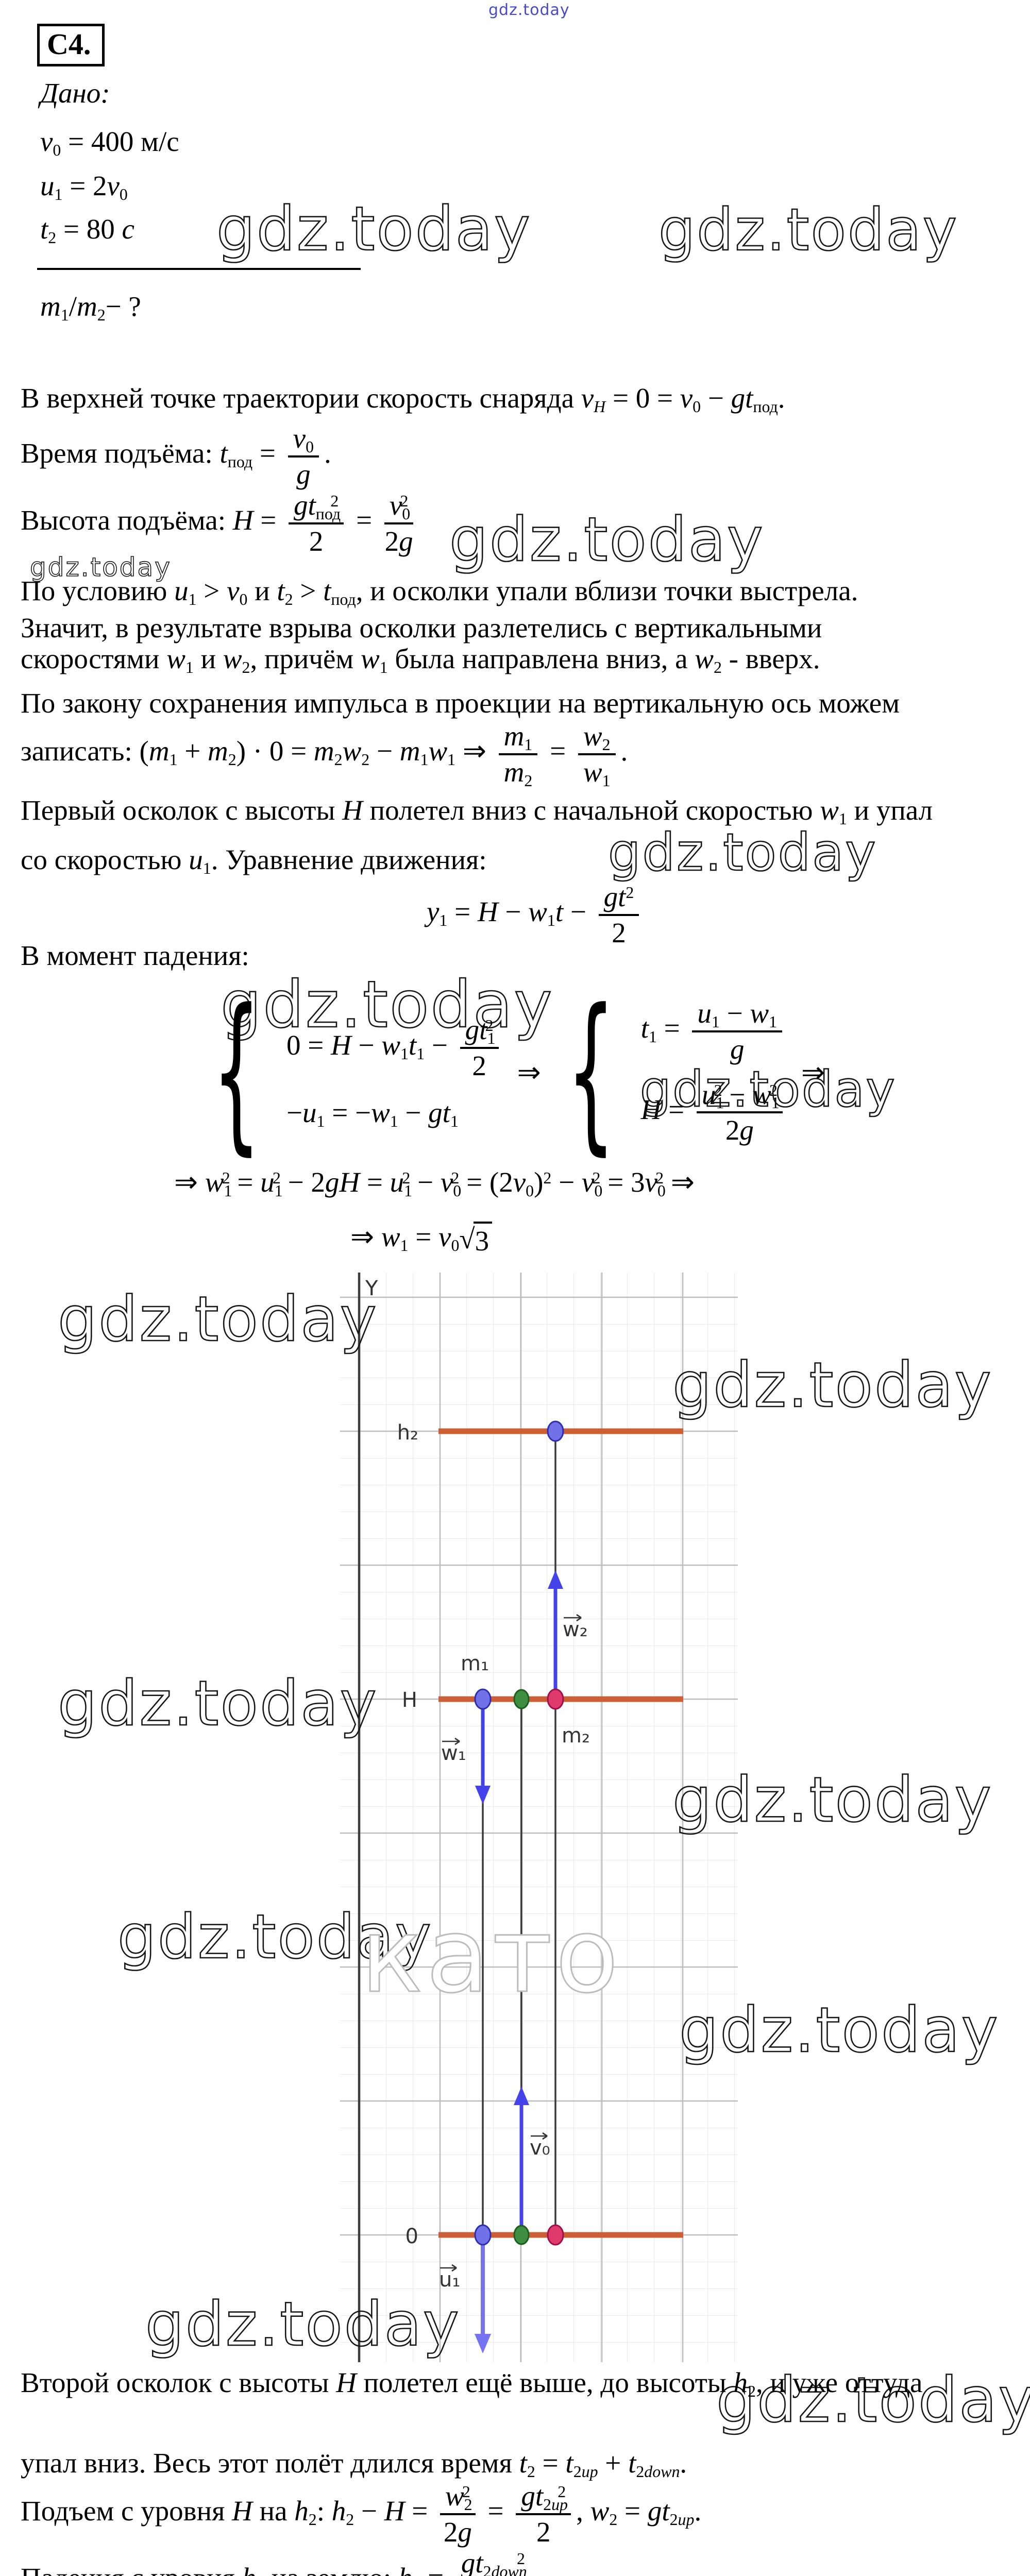 The width and height of the screenshot is (1030, 2576). I want to click on solution-line: со скоростью u1. Уравнение движения:, so click(254, 860).